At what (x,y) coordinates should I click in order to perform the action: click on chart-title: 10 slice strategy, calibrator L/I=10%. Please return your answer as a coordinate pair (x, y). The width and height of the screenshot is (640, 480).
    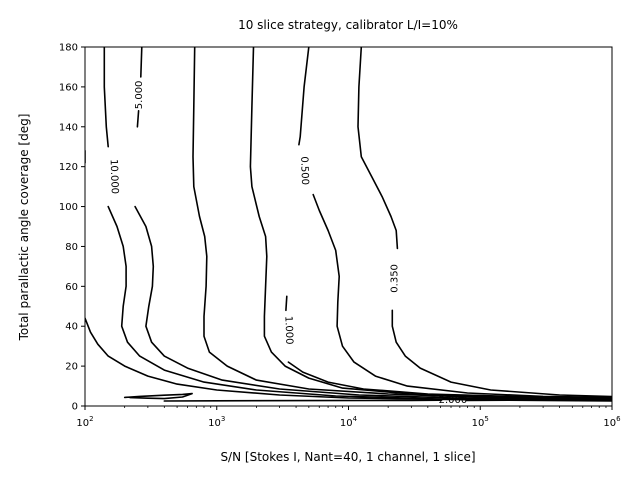
    Looking at the image, I should click on (348, 25).